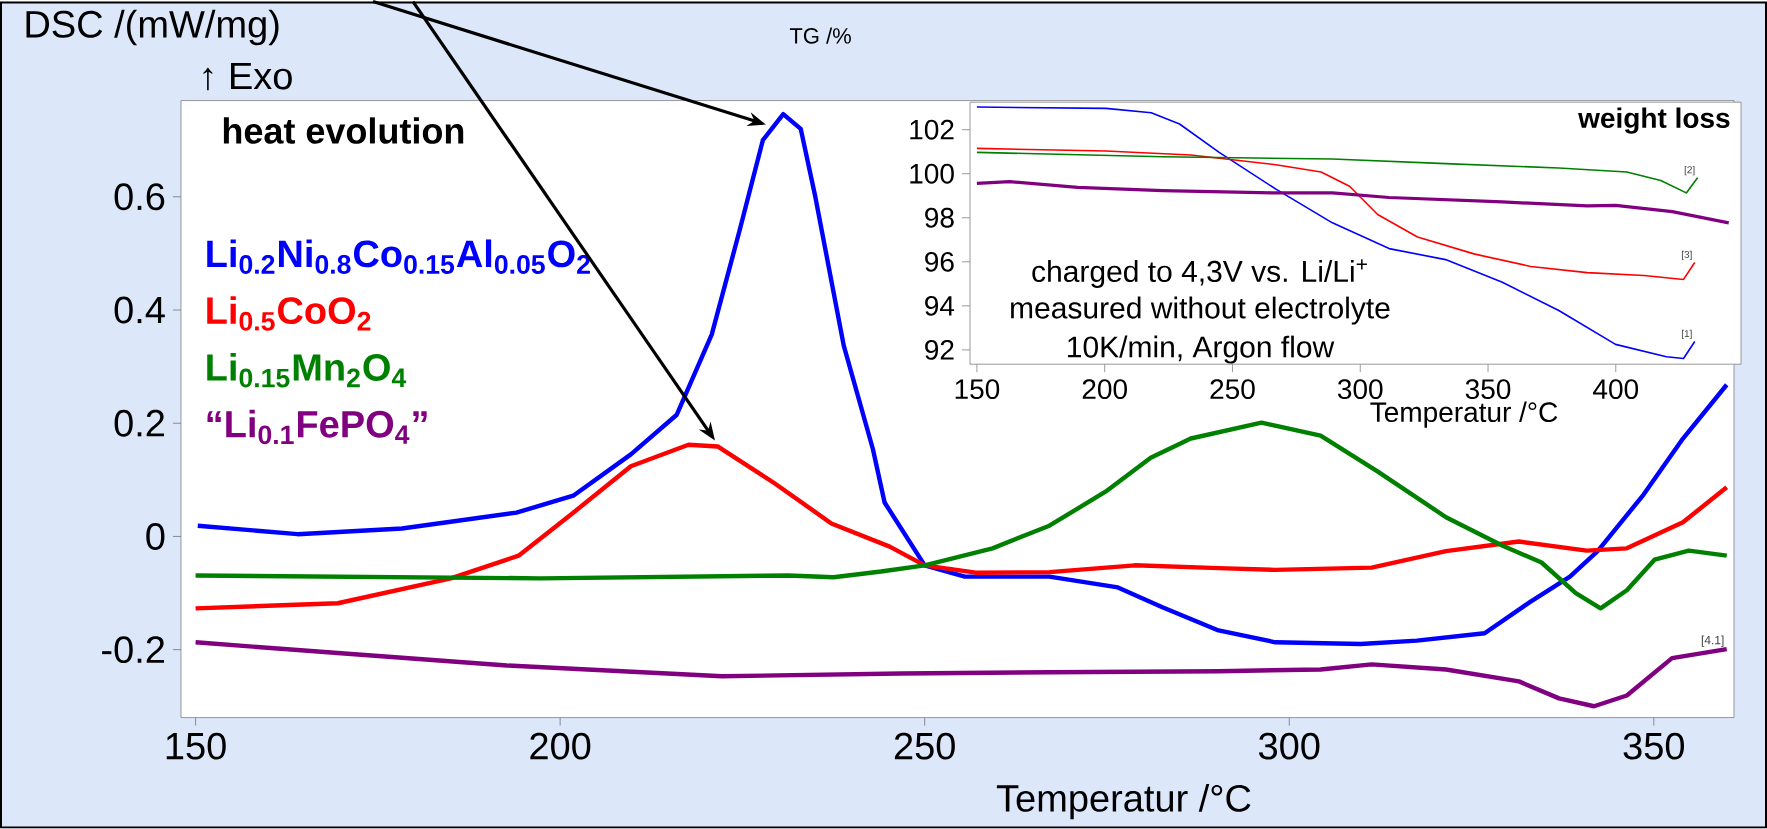 The height and width of the screenshot is (829, 1767). I want to click on y-tick-label: 102, so click(932, 129).